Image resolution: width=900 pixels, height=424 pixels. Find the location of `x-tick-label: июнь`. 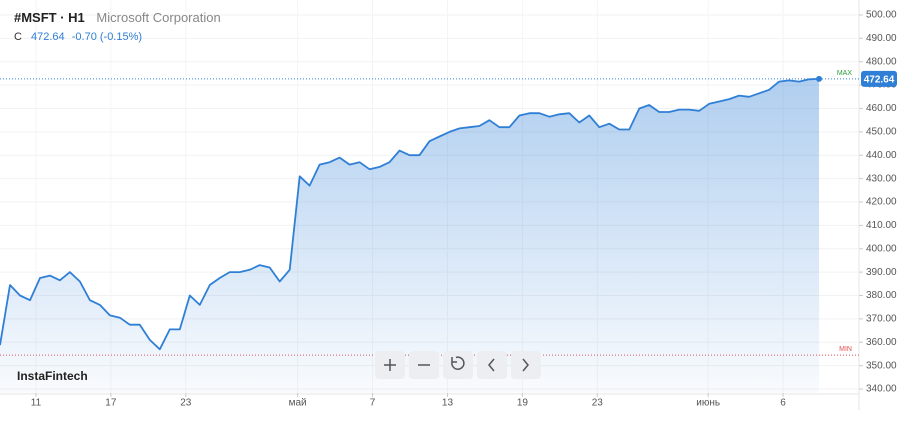

x-tick-label: июнь is located at coordinates (708, 403).